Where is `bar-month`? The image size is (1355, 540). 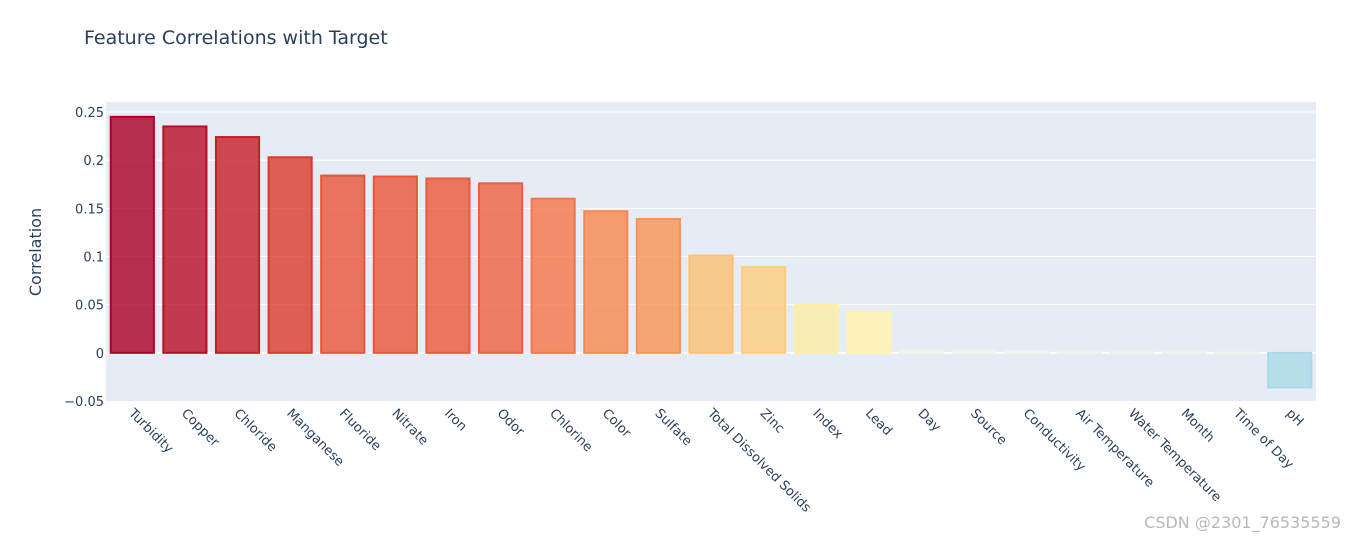 bar-month is located at coordinates (1184, 352).